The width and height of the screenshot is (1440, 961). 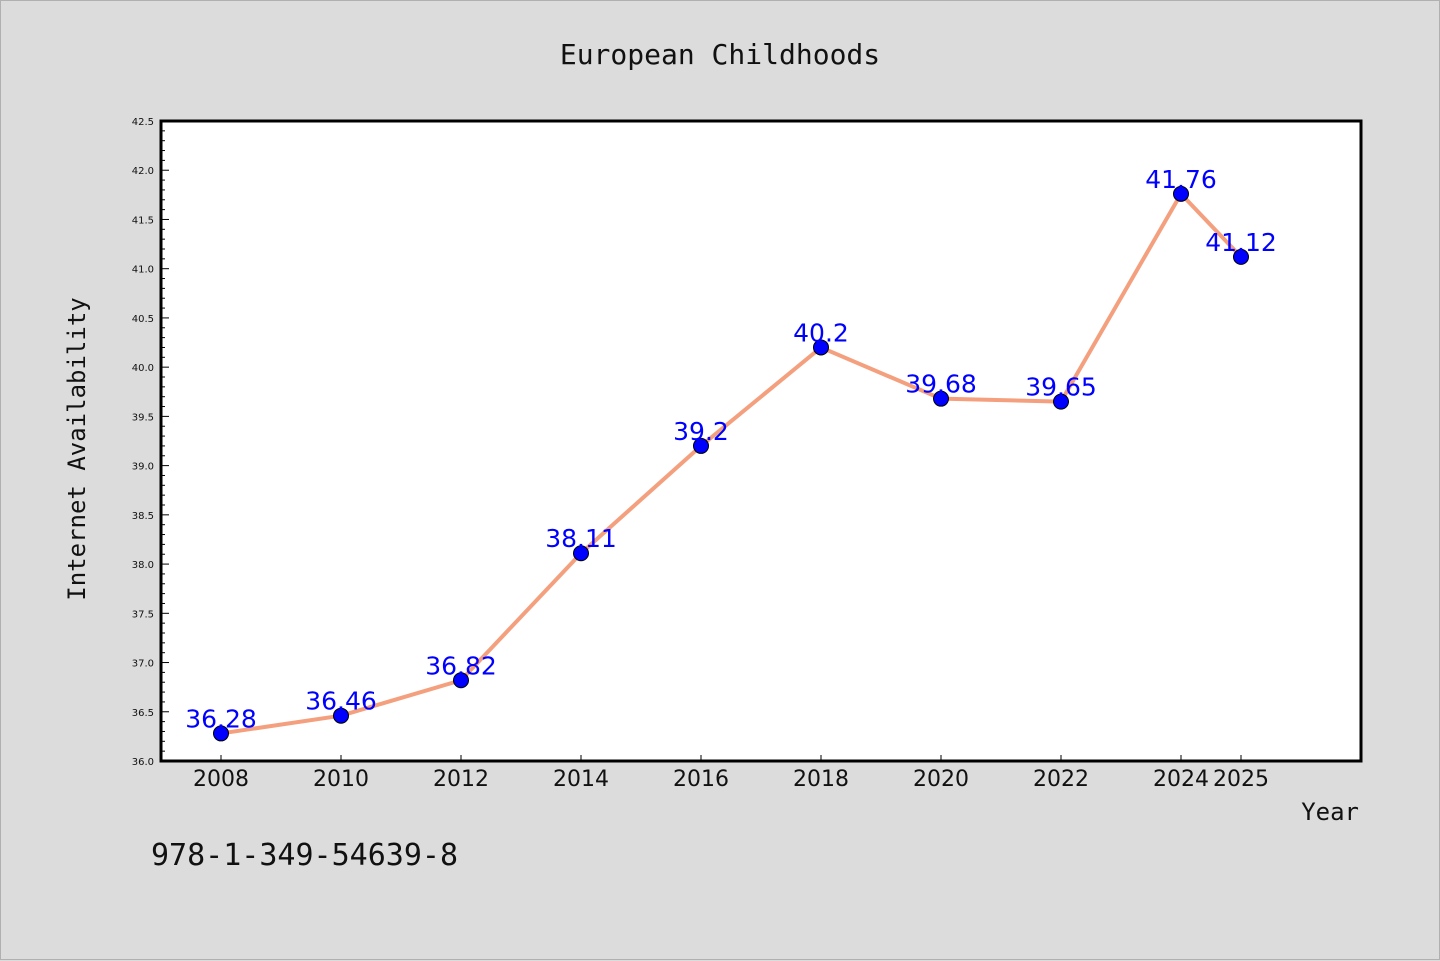 What do you see at coordinates (941, 384) in the screenshot?
I see `data-label: 39.68` at bounding box center [941, 384].